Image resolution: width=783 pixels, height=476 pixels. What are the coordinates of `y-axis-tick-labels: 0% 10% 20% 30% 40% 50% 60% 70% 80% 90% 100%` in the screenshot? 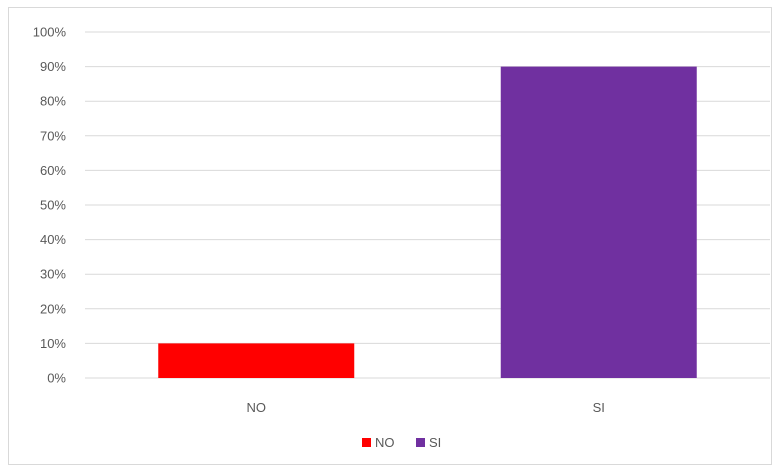 It's located at (50, 205).